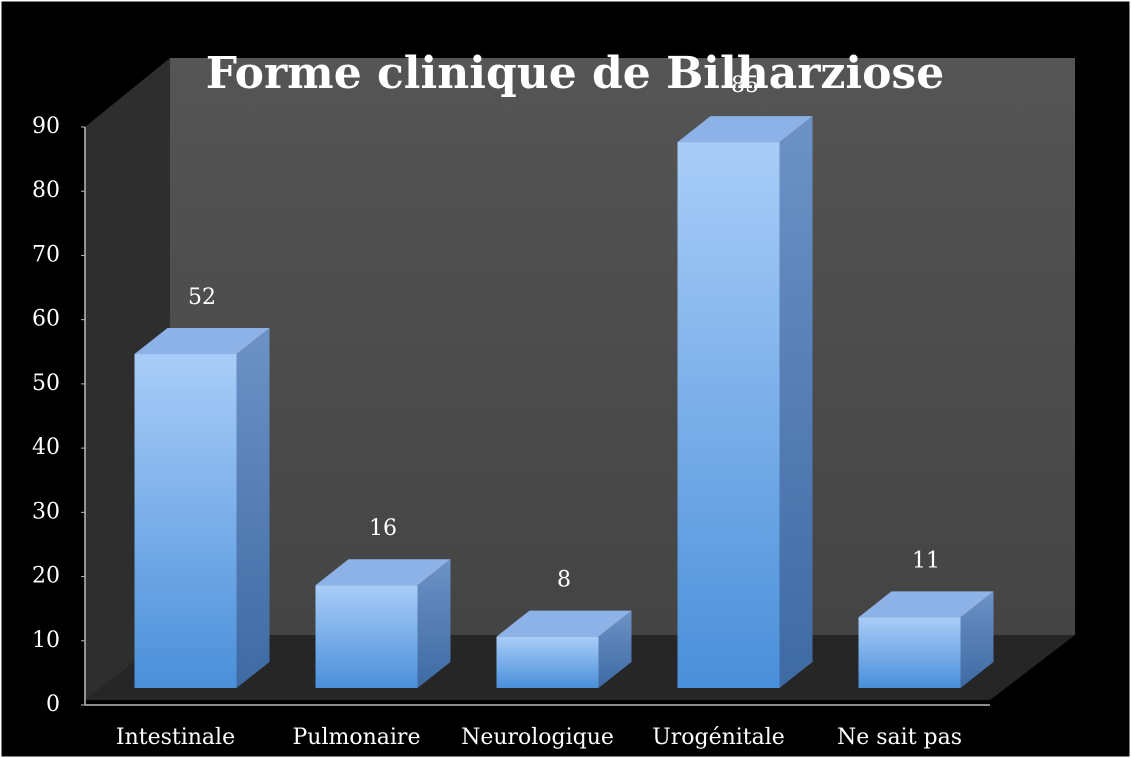  Describe the element at coordinates (745, 85) in the screenshot. I see `data-label: 85` at that location.